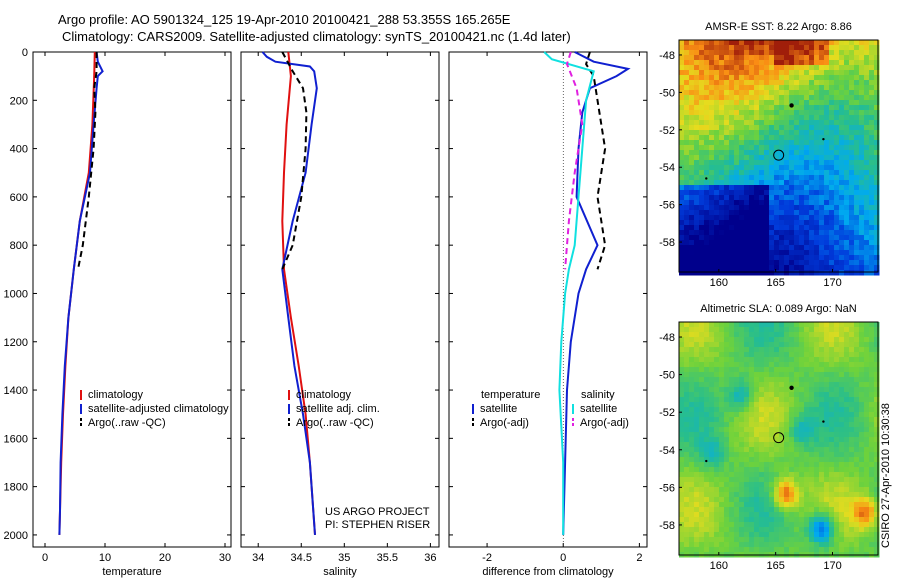  Describe the element at coordinates (335, 423) in the screenshot. I see `legend-label: Argo(..raw -QC)` at that location.